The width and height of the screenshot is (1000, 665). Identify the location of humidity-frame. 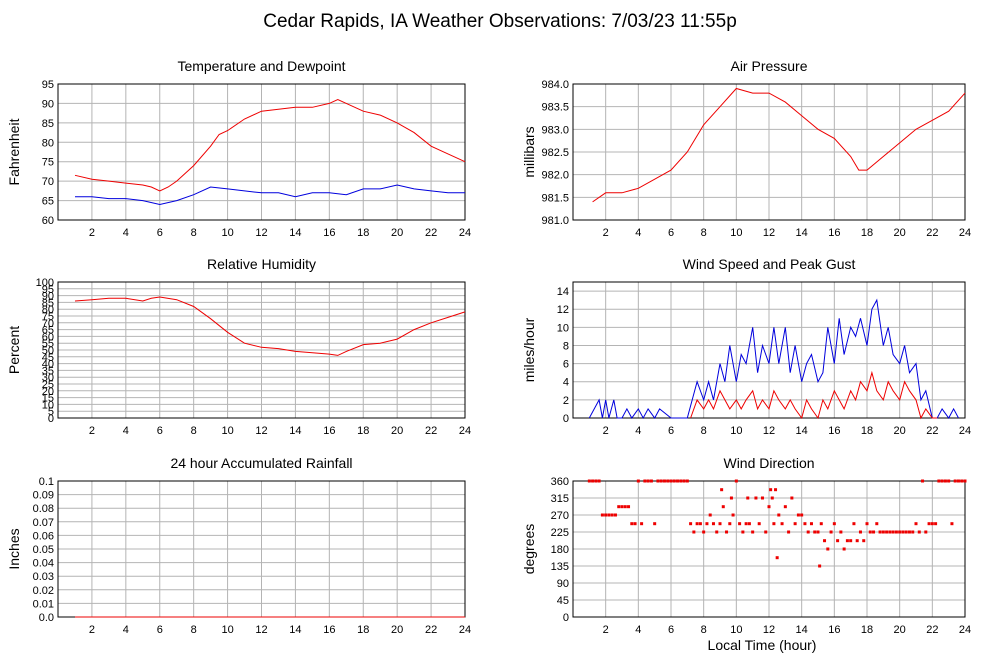
(261, 350).